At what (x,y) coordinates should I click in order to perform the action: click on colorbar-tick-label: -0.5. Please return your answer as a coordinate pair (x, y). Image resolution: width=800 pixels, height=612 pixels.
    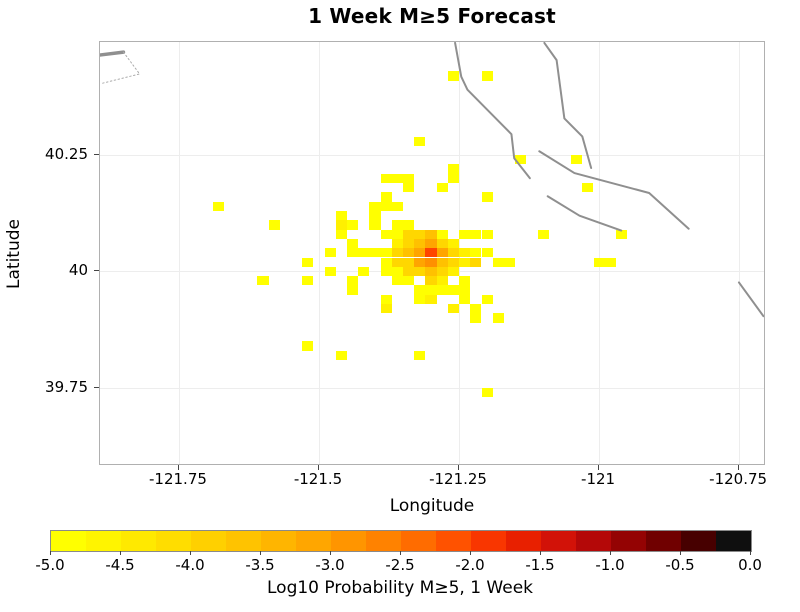
    Looking at the image, I should click on (680, 565).